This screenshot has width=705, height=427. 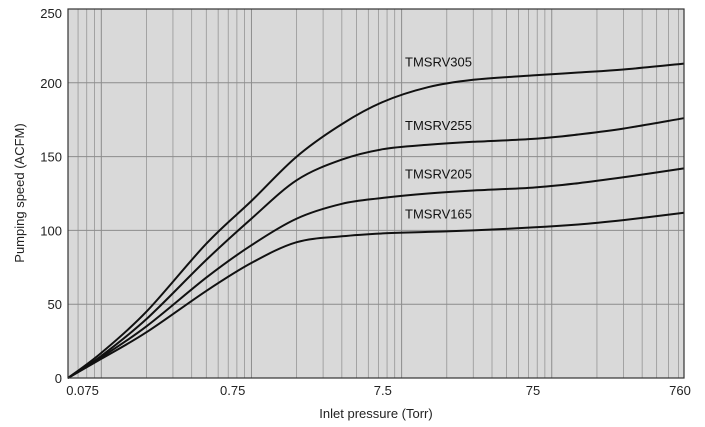 What do you see at coordinates (51, 157) in the screenshot?
I see `y-tick-label: 150` at bounding box center [51, 157].